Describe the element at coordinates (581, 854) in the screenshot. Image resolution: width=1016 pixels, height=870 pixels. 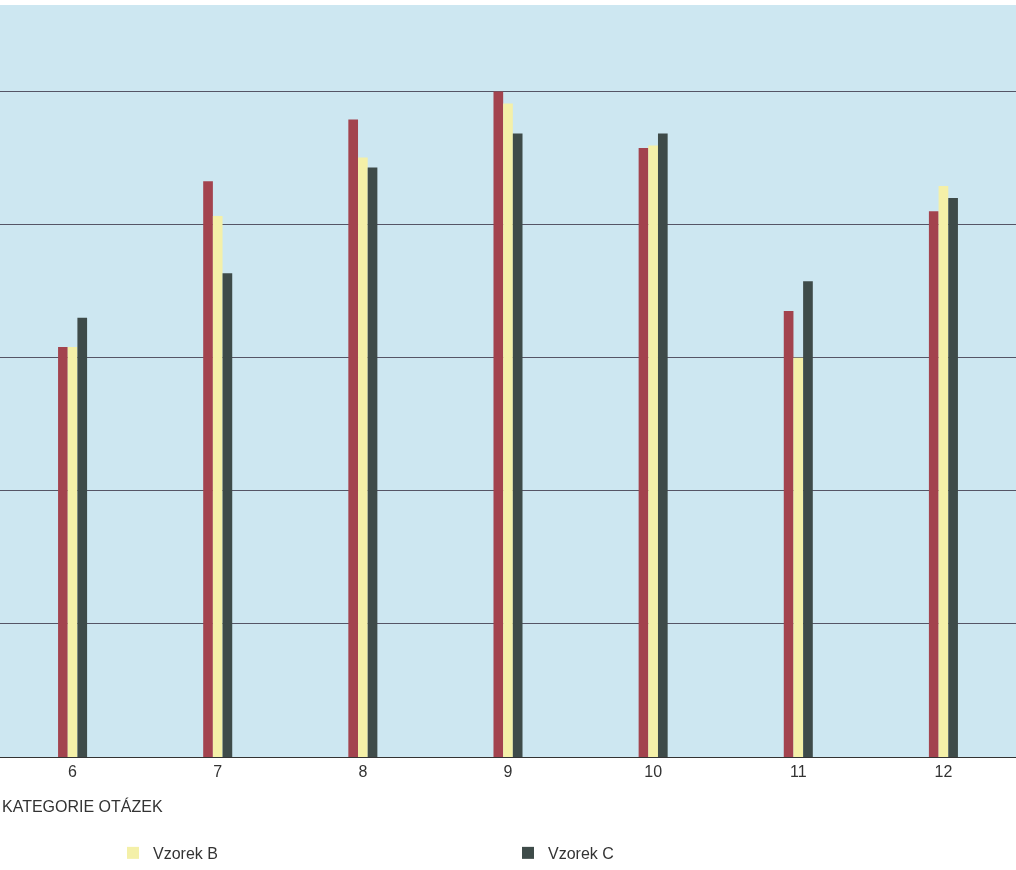
I see `legend-label: Vzorek C` at that location.